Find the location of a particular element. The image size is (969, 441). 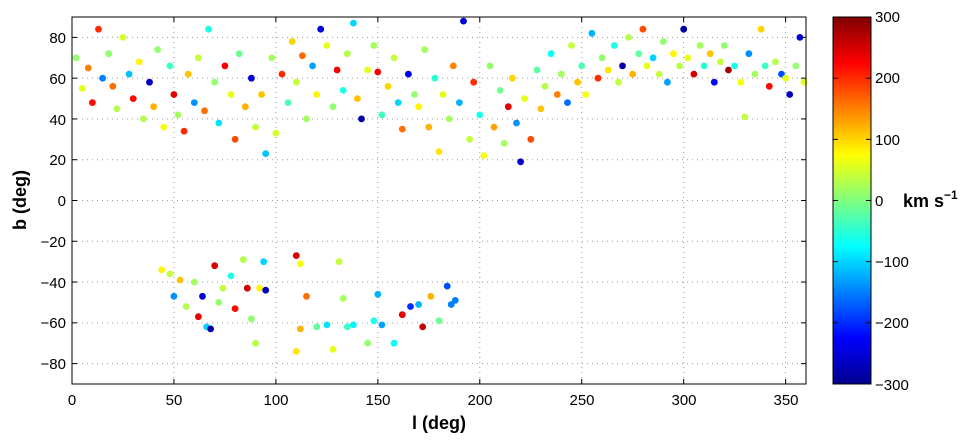

colorbar-label-unit: km s is located at coordinates (923, 201).